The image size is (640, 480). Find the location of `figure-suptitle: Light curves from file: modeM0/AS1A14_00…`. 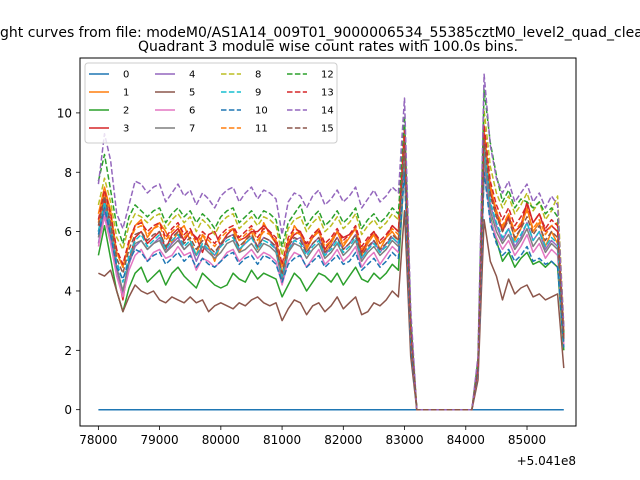

figure-suptitle: Light curves from file: modeM0/AS1A14_00… is located at coordinates (320, 33).